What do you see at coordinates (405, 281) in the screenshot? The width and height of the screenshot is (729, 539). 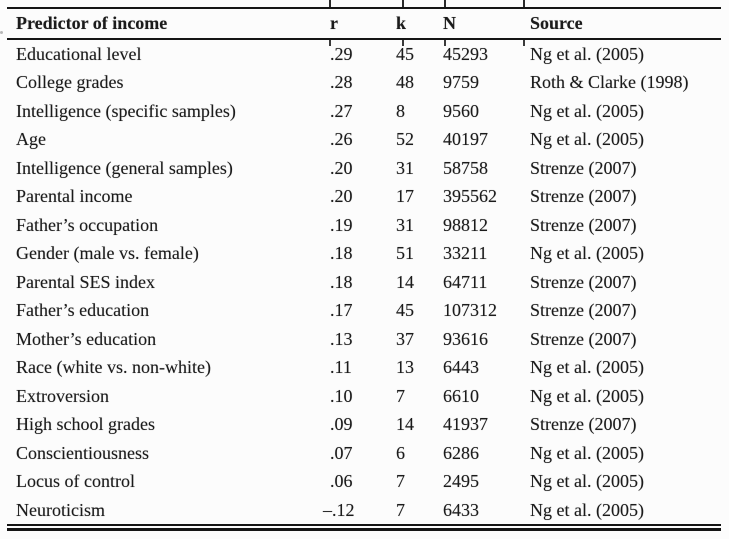 I see `cell-k: 14` at bounding box center [405, 281].